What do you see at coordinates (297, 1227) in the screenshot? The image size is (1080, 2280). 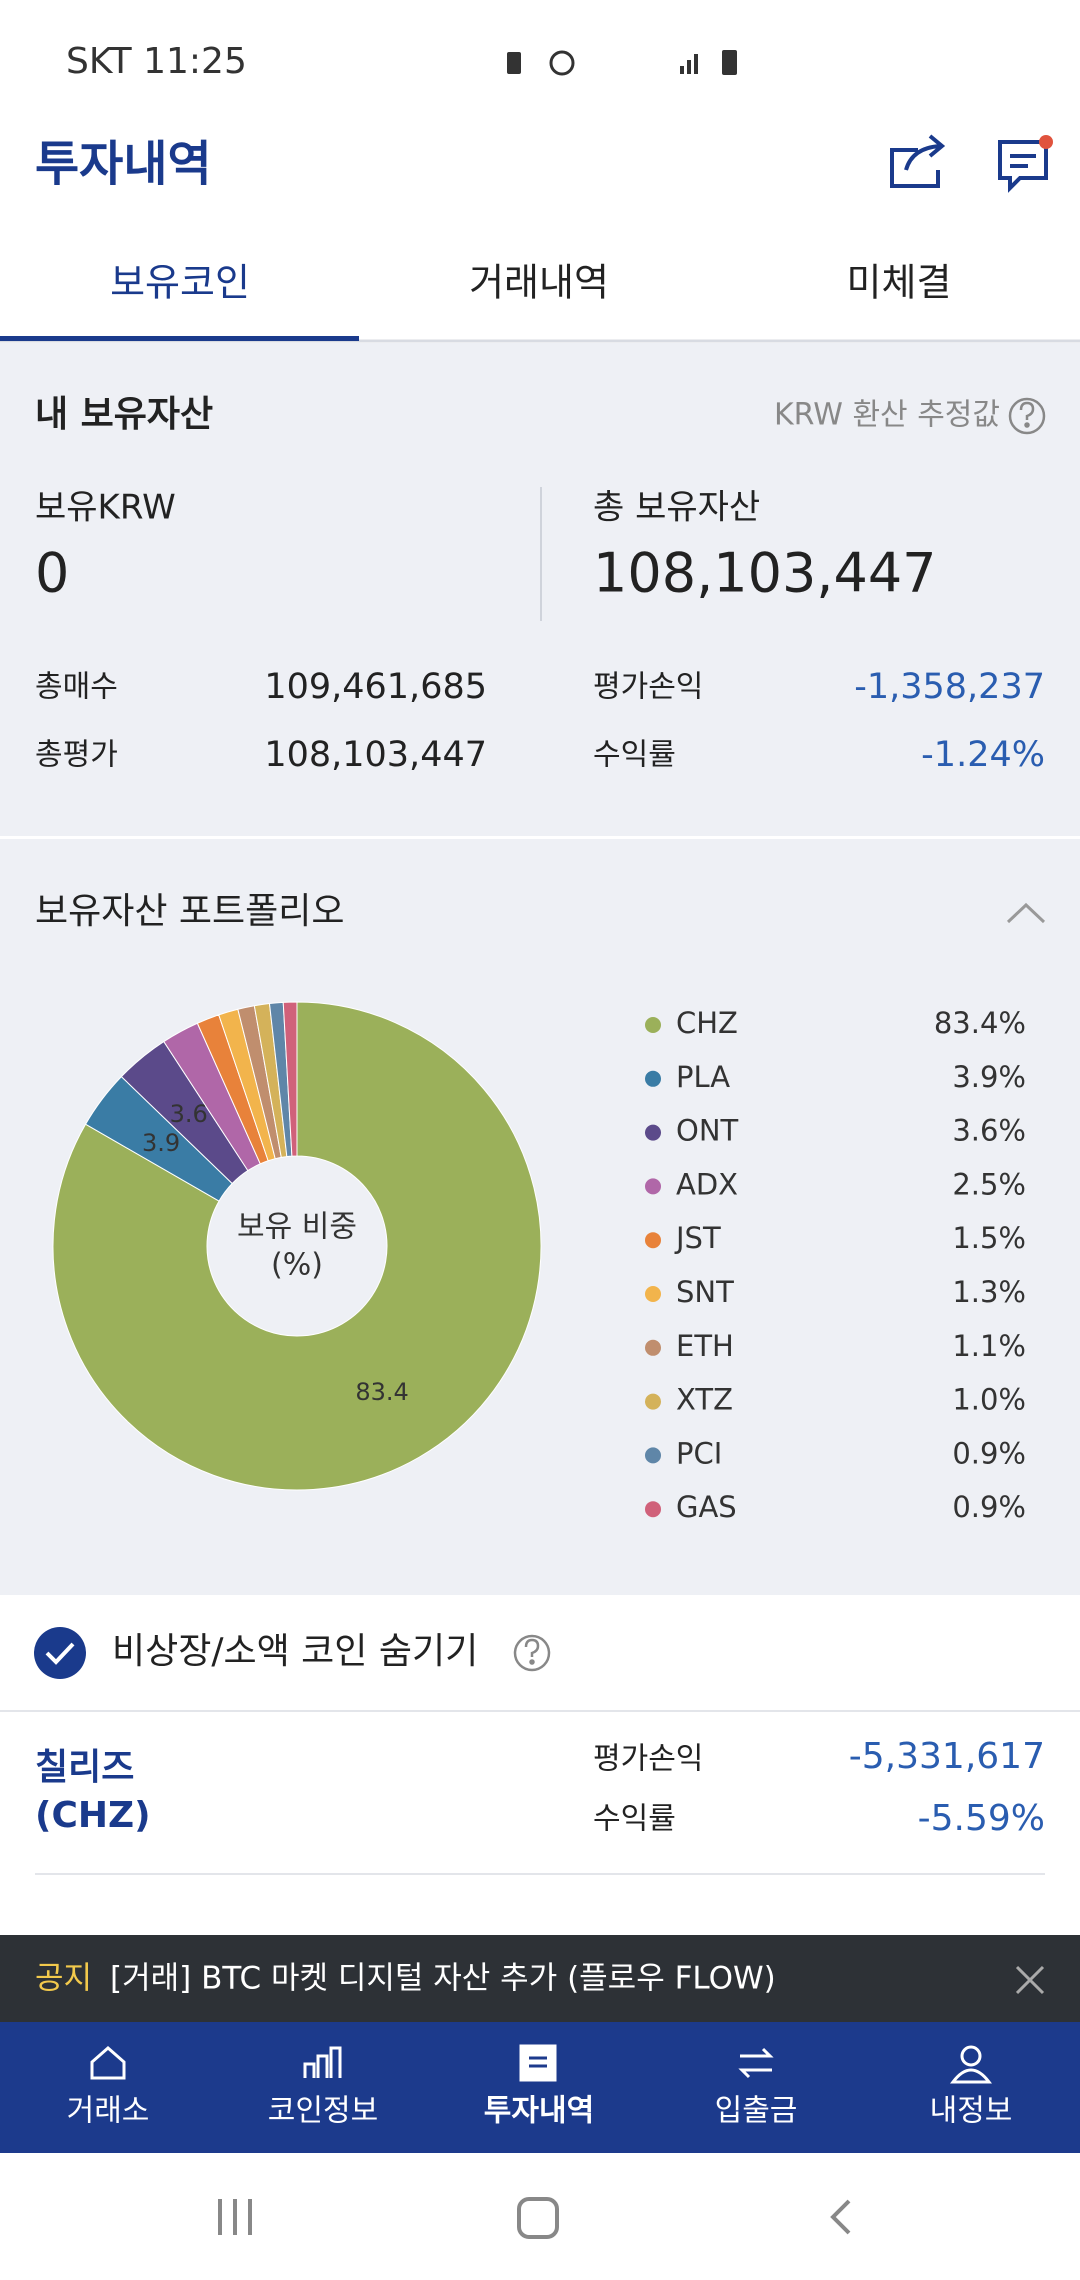 I see `center-label: 보유 비중` at bounding box center [297, 1227].